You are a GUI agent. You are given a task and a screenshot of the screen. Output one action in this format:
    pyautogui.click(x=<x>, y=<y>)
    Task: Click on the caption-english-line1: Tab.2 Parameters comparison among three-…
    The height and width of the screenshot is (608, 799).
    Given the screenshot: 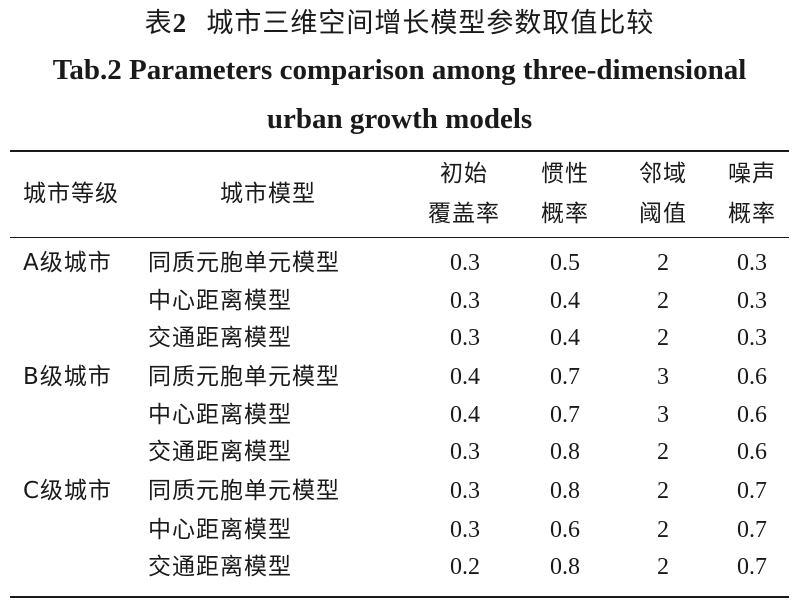 What is the action you would take?
    pyautogui.click(x=399, y=70)
    